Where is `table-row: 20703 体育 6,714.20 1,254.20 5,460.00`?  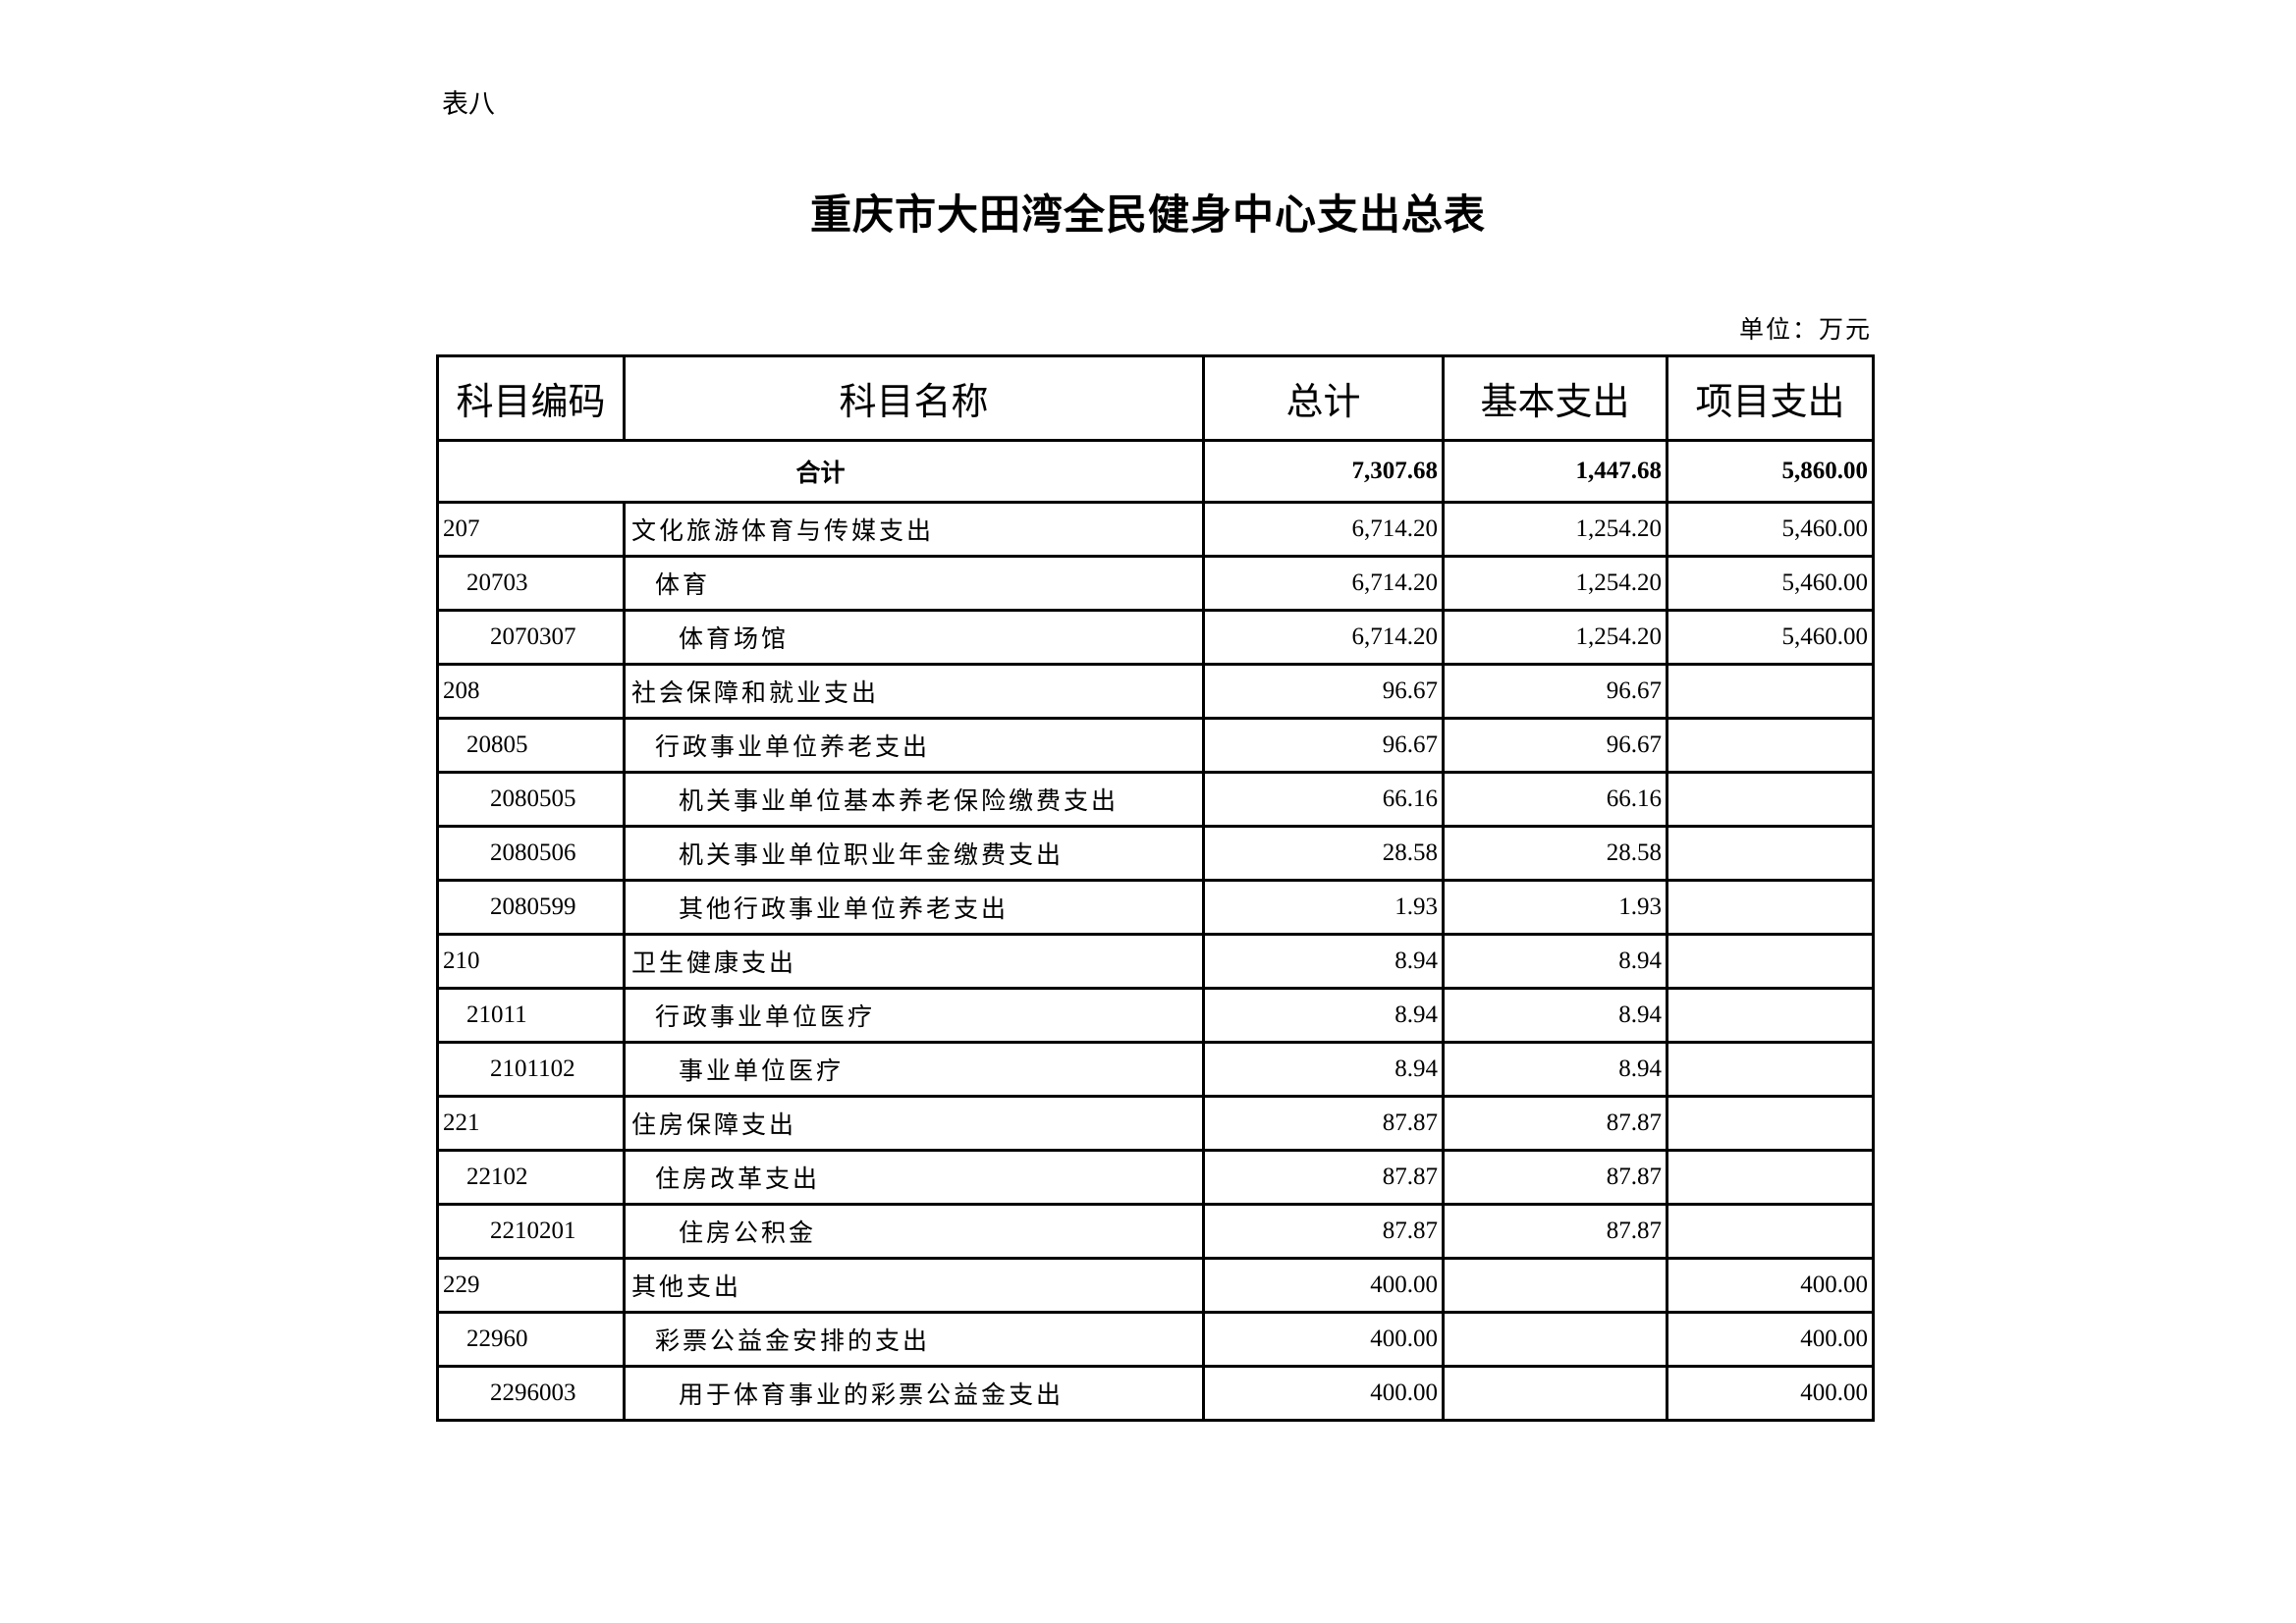 table-row: 20703 体育 6,714.20 1,254.20 5,460.00 is located at coordinates (1155, 583).